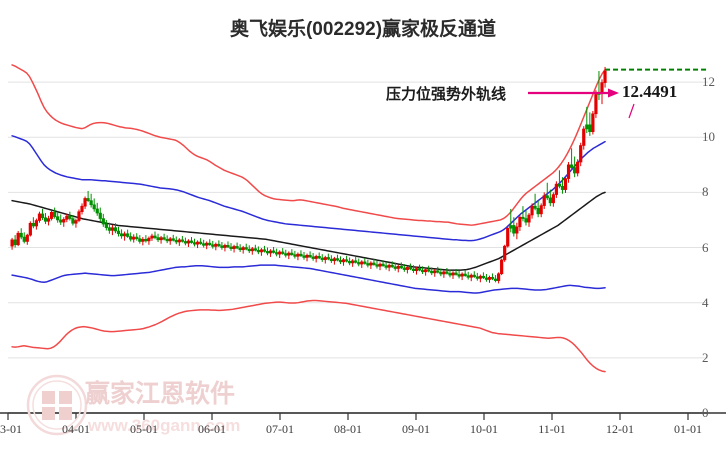  What do you see at coordinates (11, 429) in the screenshot?
I see `x-axis-tick-label: 03-01` at bounding box center [11, 429].